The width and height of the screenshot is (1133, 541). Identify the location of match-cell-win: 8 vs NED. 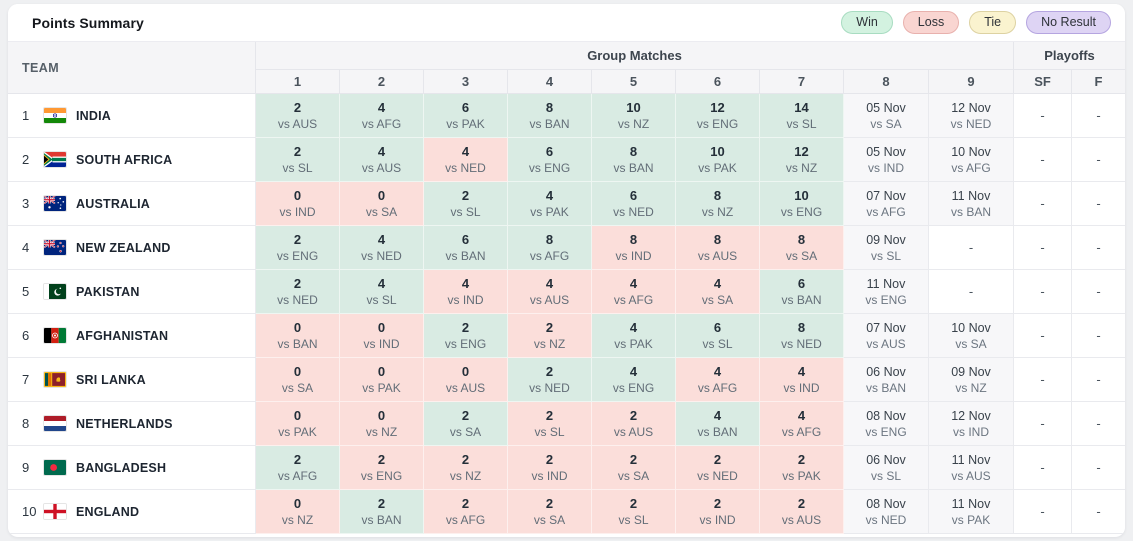
(802, 336).